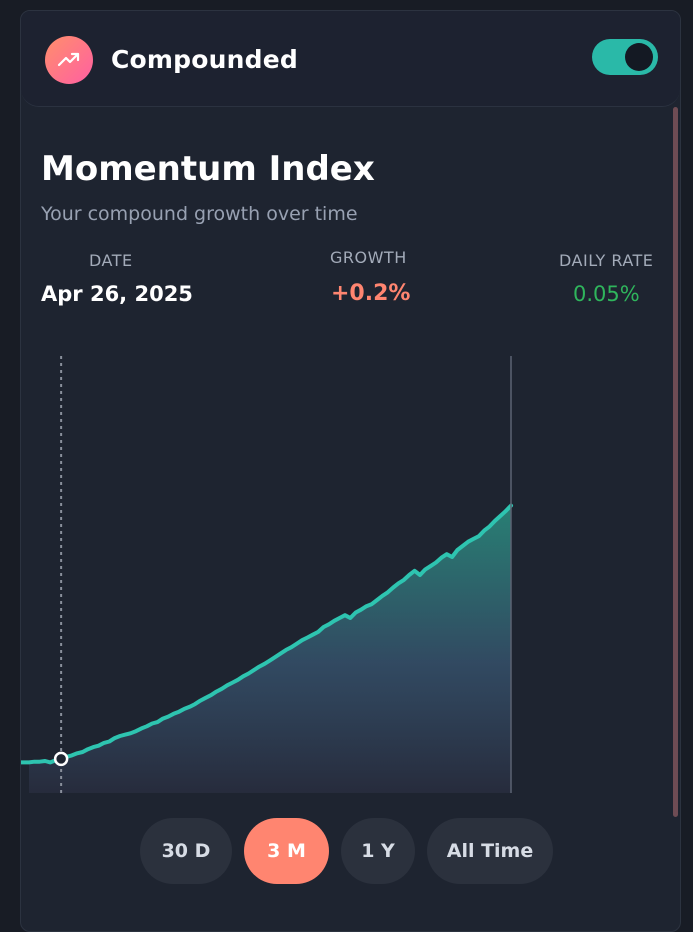 This screenshot has width=693, height=932. I want to click on range-selector: 30 D 3 M 1 Y All Time, so click(350, 851).